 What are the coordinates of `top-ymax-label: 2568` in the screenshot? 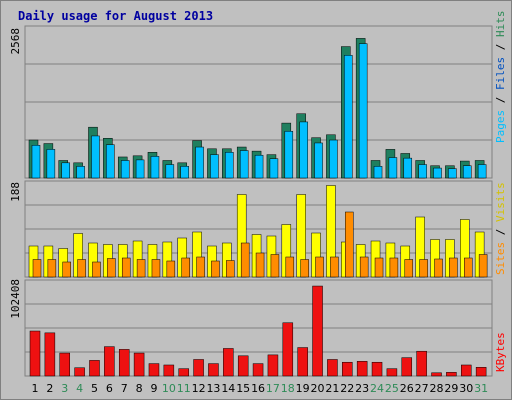 It's located at (15, 41).